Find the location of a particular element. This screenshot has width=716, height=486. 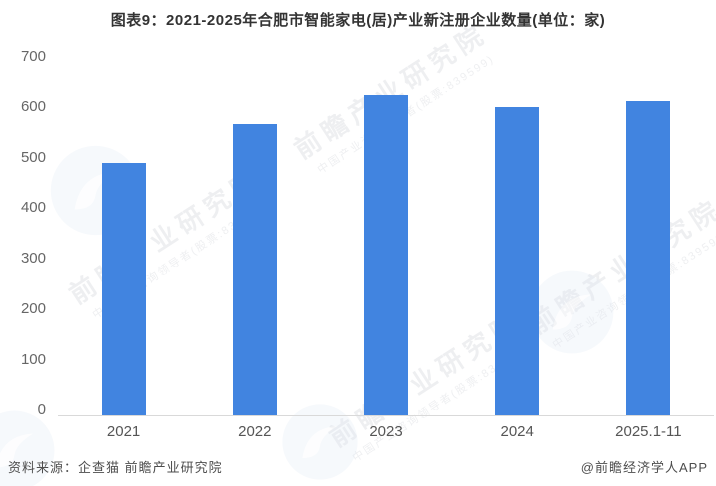

x-axis-label-2023: 2023 is located at coordinates (386, 431).